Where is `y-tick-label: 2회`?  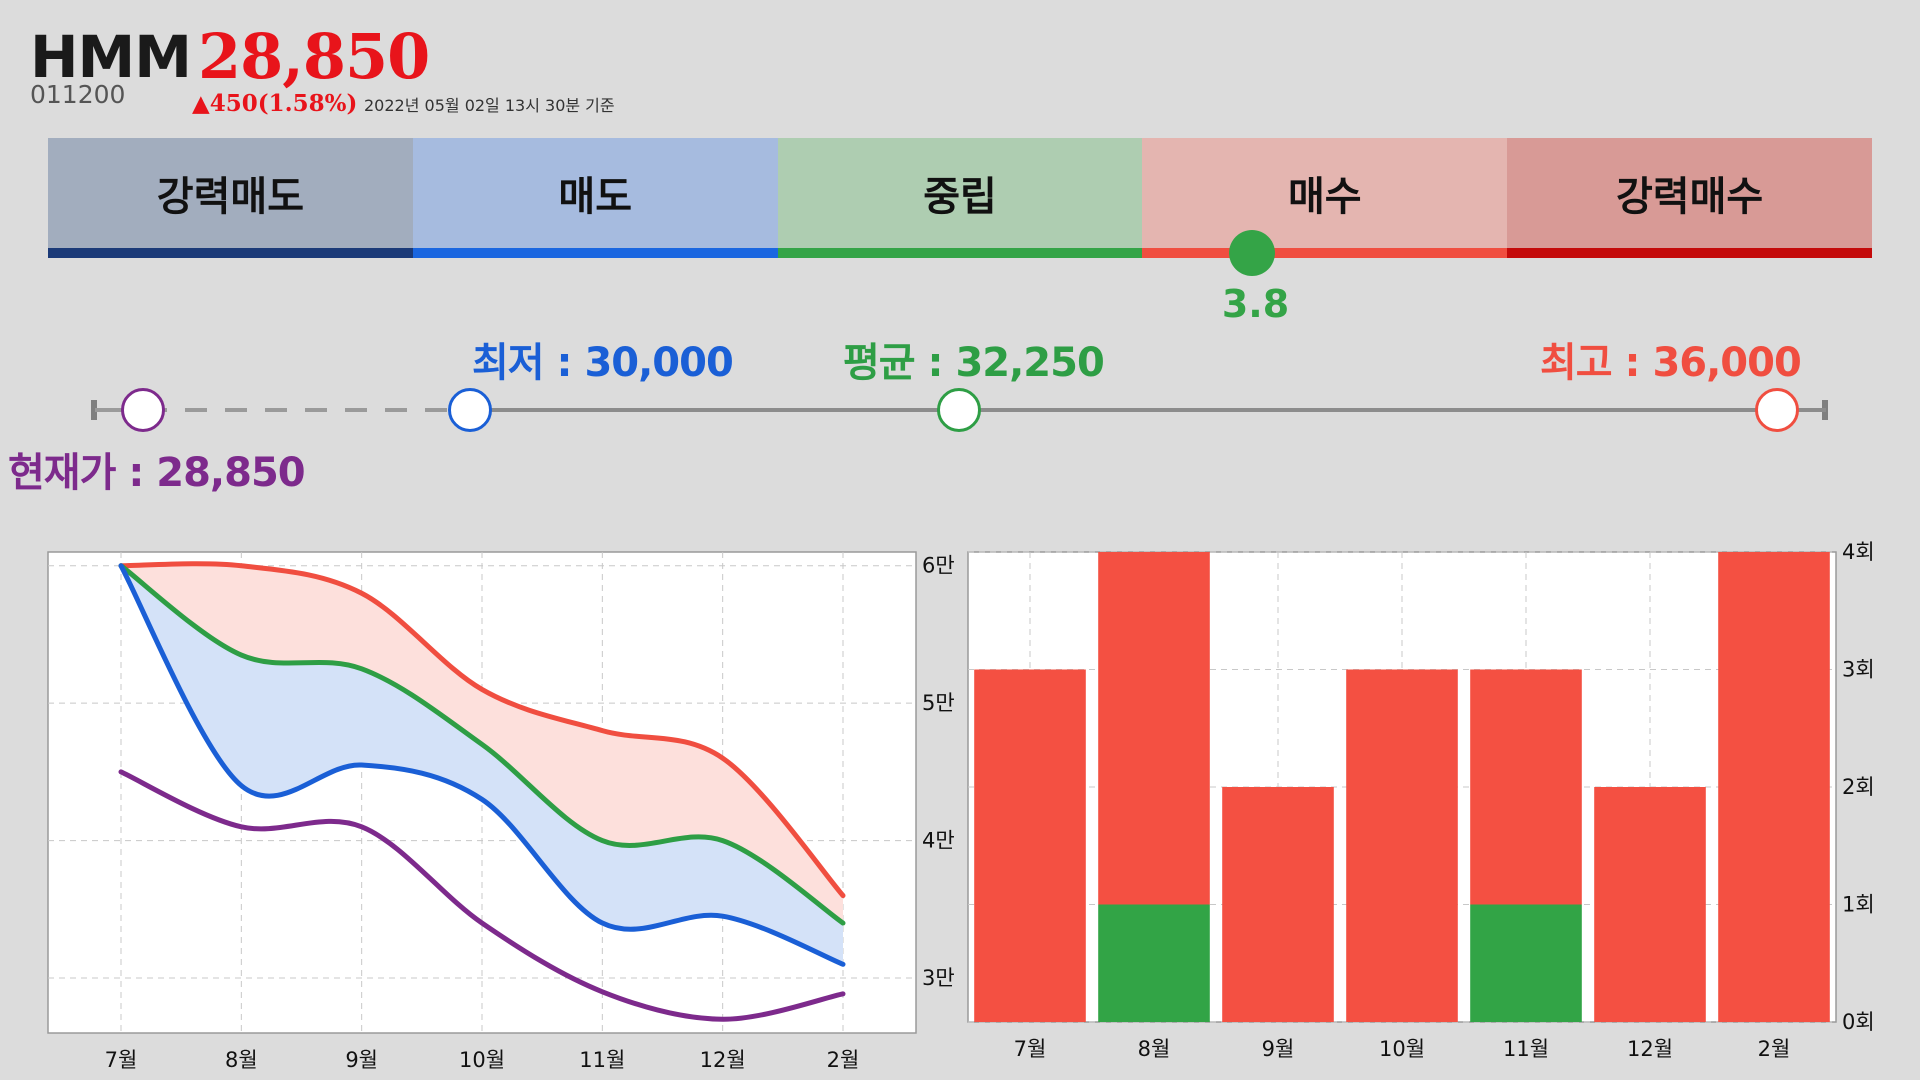 y-tick-label: 2회 is located at coordinates (1858, 787).